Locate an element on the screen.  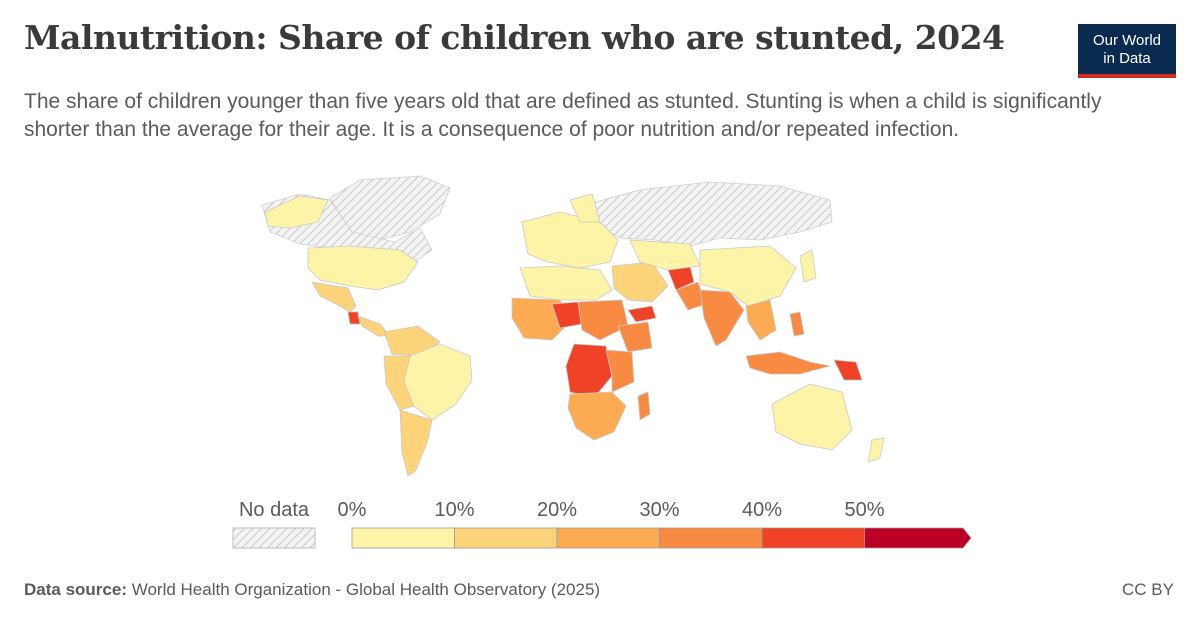
region-southern-africa is located at coordinates (597, 416).